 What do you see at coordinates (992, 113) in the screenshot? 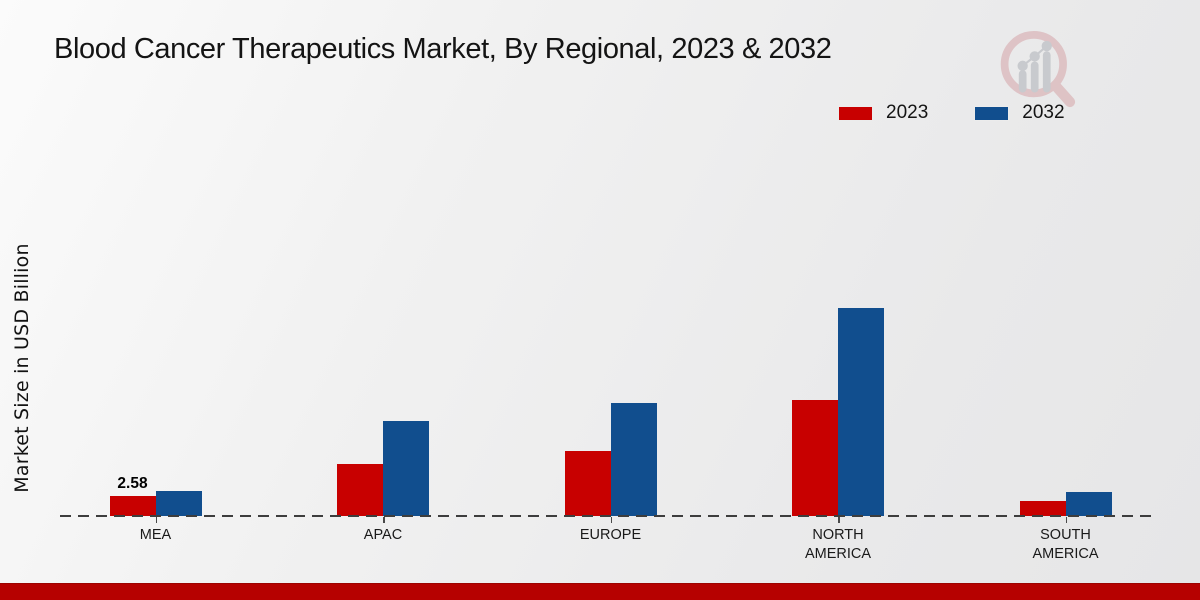
I see `legend-swatch-2032` at bounding box center [992, 113].